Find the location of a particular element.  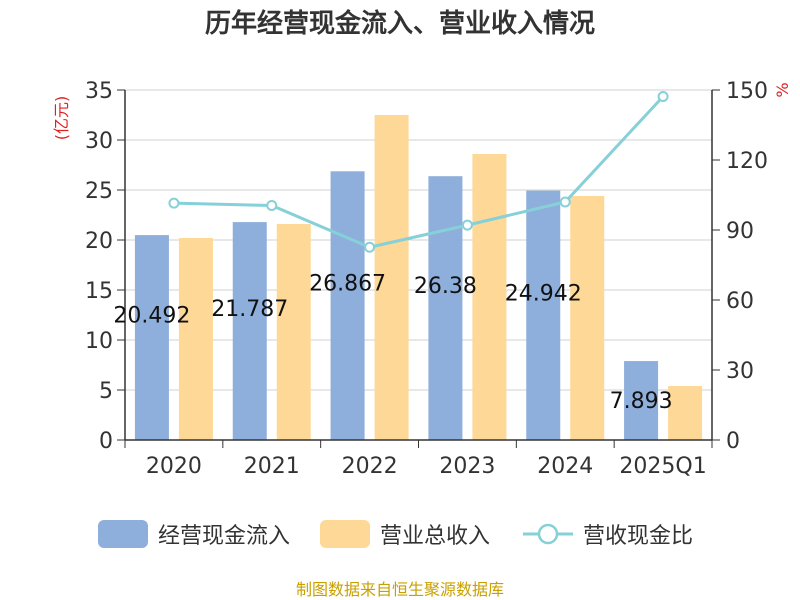

x-tick-label: 2021 is located at coordinates (272, 466).